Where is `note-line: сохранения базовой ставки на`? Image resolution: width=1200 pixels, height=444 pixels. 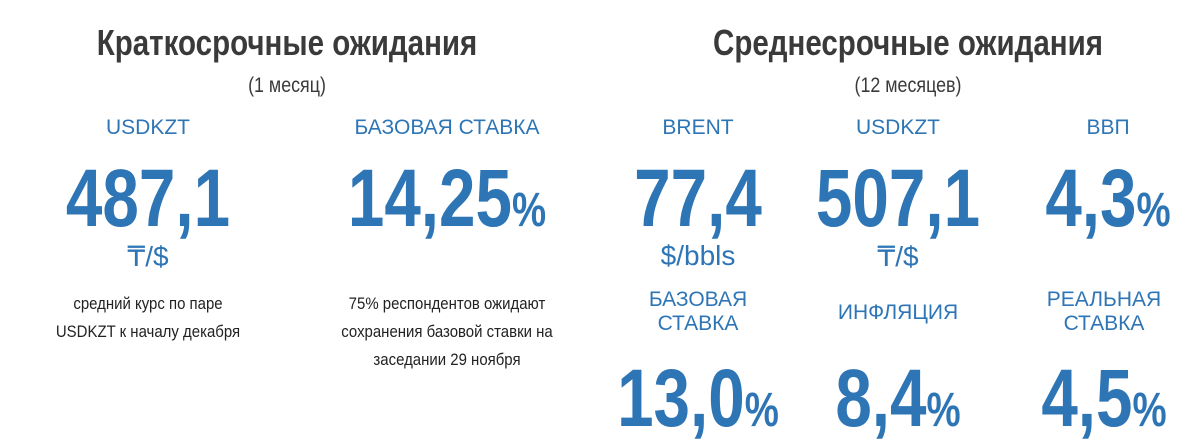 note-line: сохранения базовой ставки на is located at coordinates (447, 331).